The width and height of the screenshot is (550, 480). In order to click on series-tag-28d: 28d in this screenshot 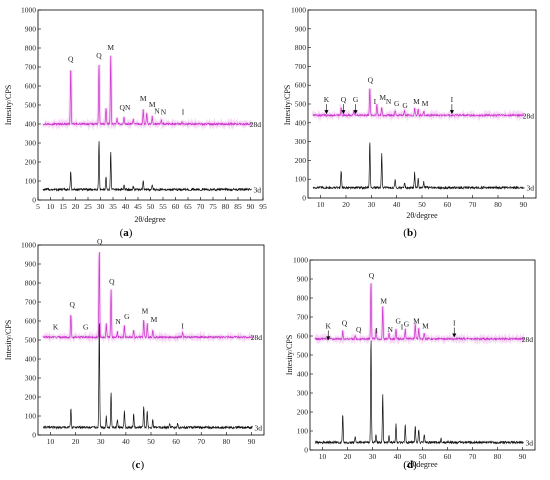, I will do `click(256, 124)`.